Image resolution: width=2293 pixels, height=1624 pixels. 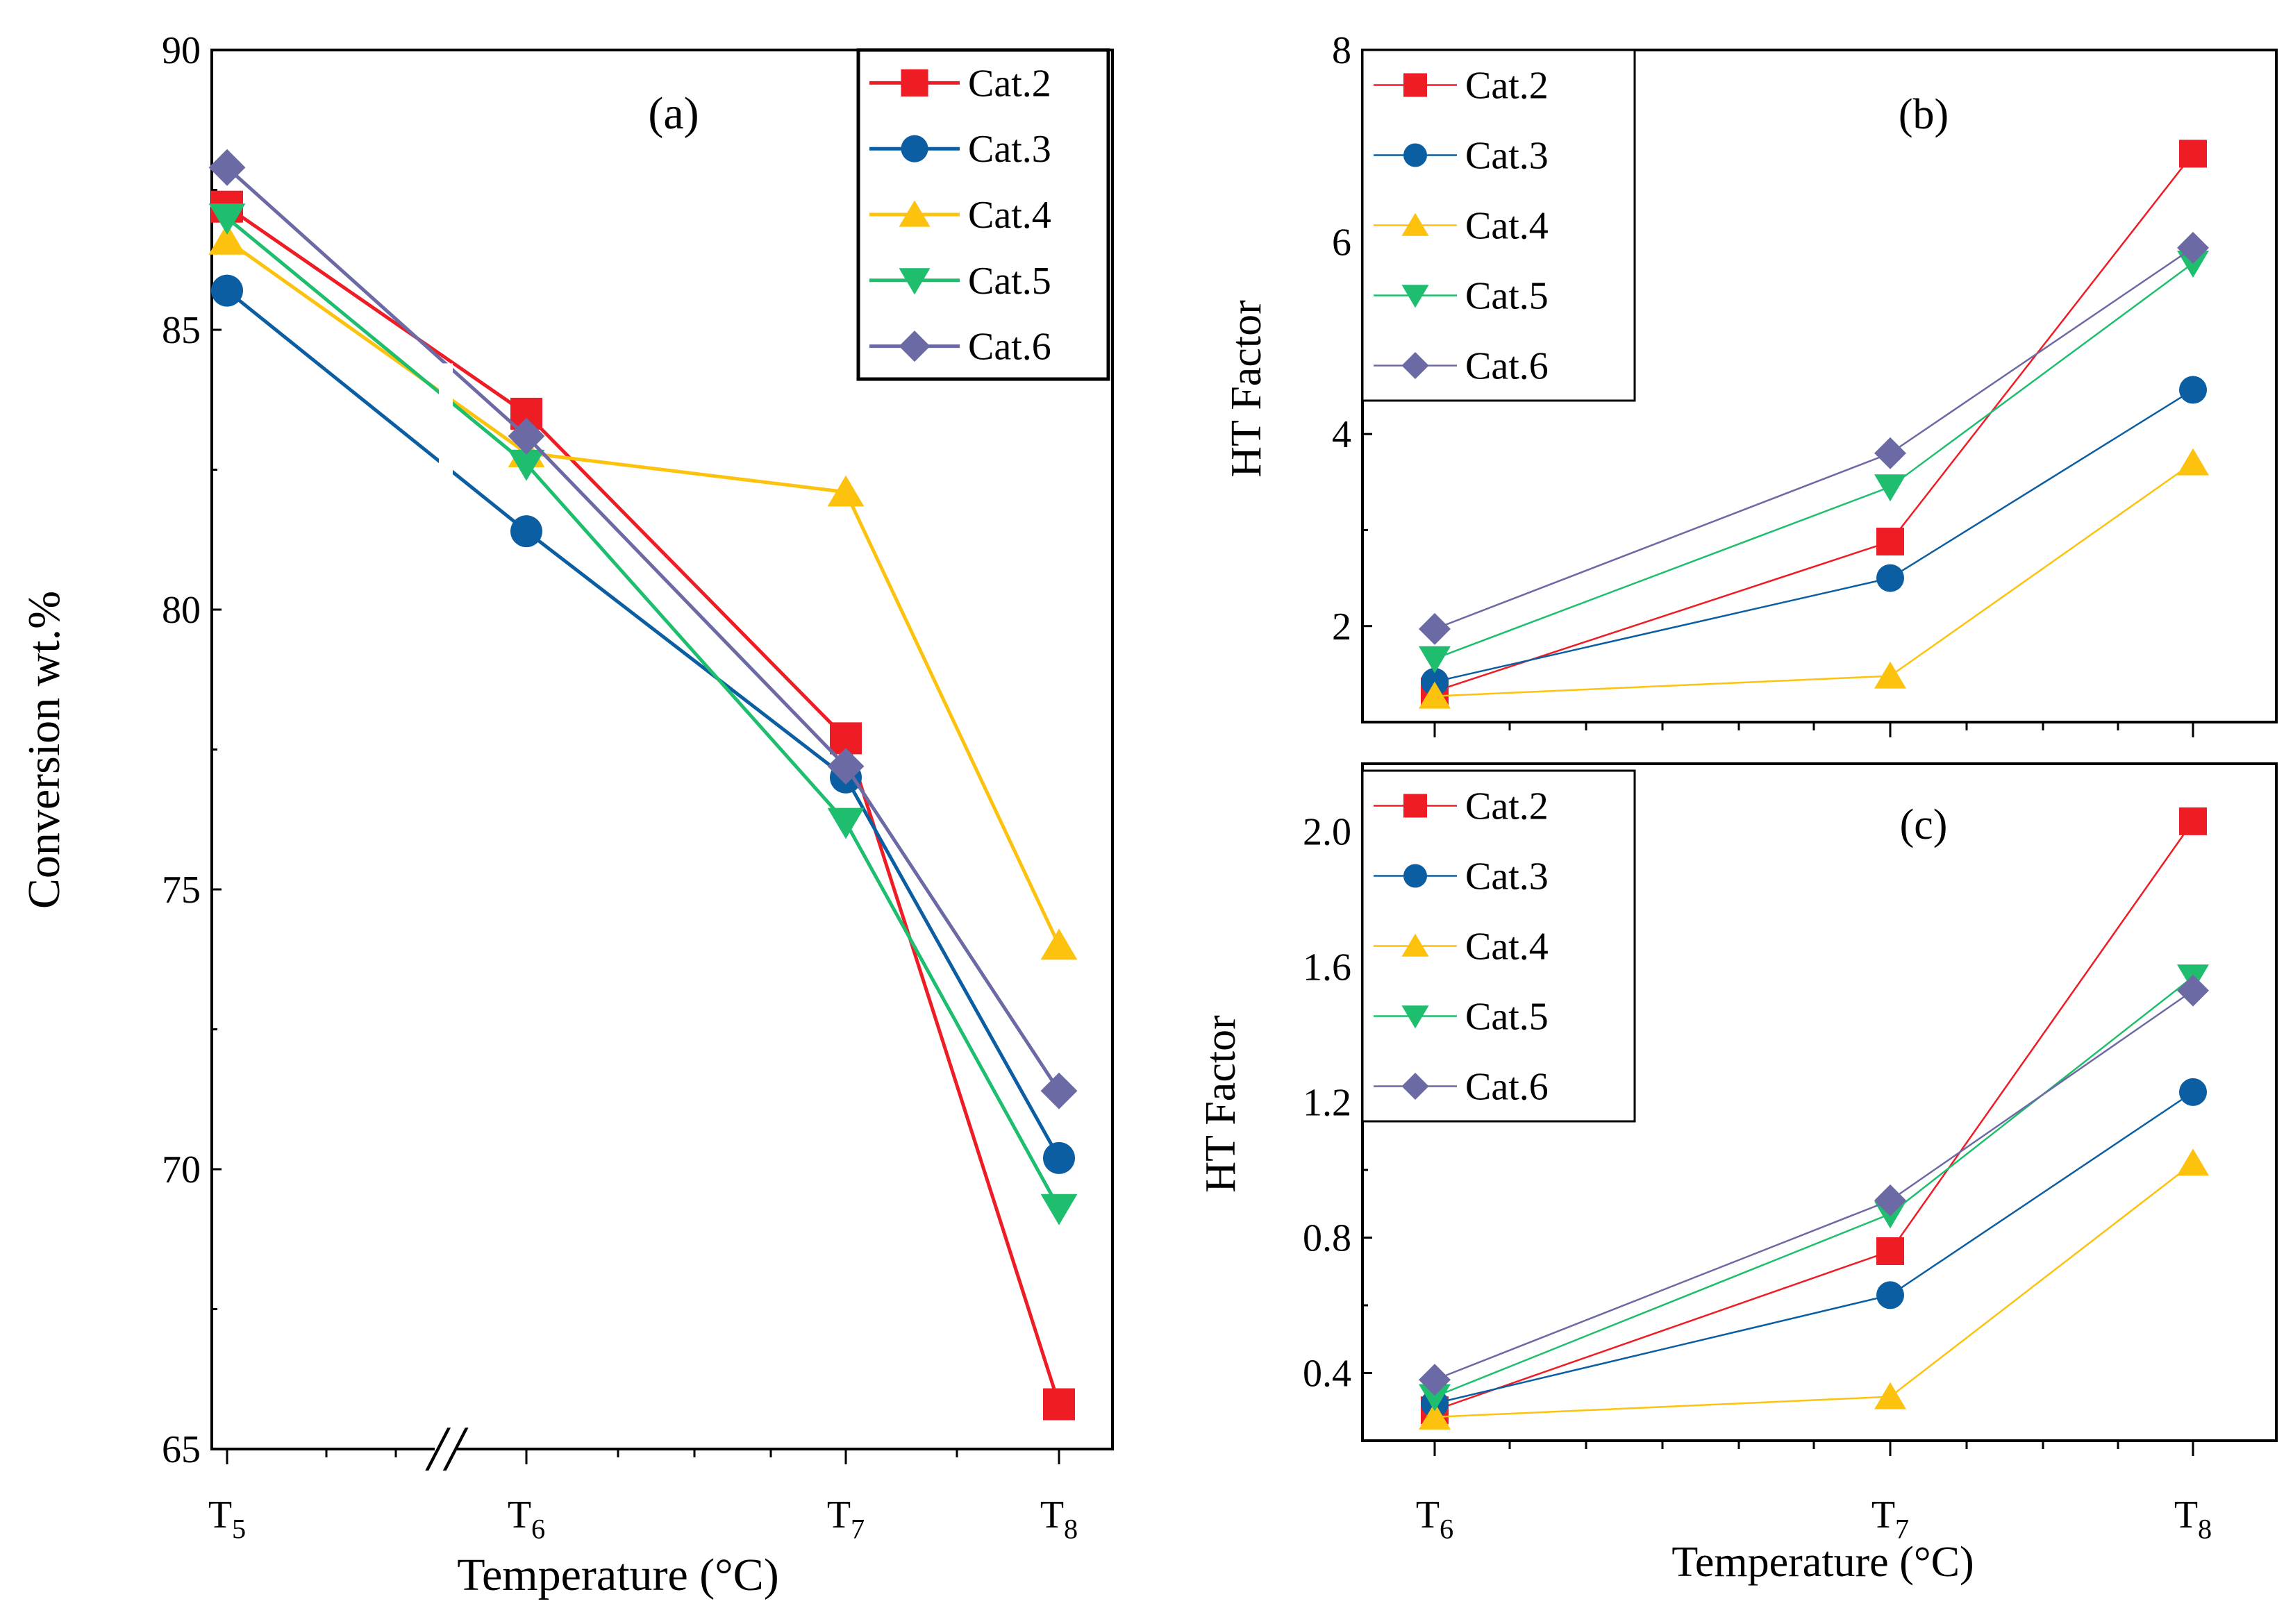 I want to click on y-tick-label: 6, so click(x=1341, y=243).